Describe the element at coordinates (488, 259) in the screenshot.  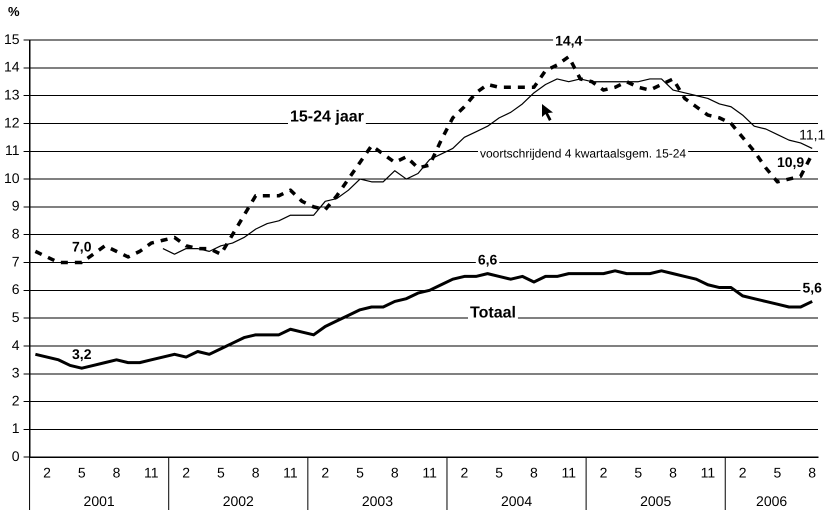
I see `data-label: 6,6` at that location.